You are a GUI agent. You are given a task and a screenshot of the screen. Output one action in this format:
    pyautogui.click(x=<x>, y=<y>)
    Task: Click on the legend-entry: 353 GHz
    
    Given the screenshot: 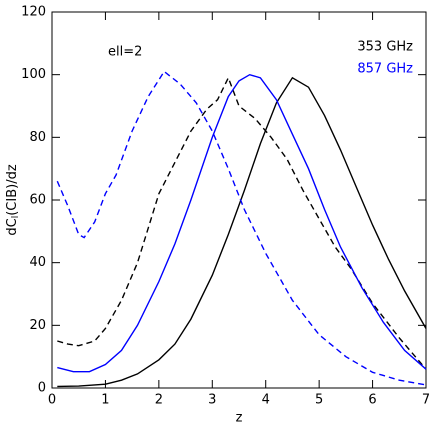 What is the action you would take?
    pyautogui.click(x=385, y=47)
    